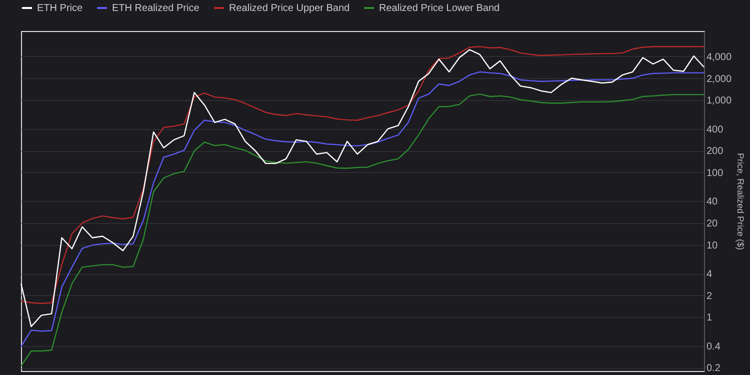 This screenshot has height=375, width=750. Describe the element at coordinates (289, 8) in the screenshot. I see `legend-label: Realized Price Upper Band` at that location.